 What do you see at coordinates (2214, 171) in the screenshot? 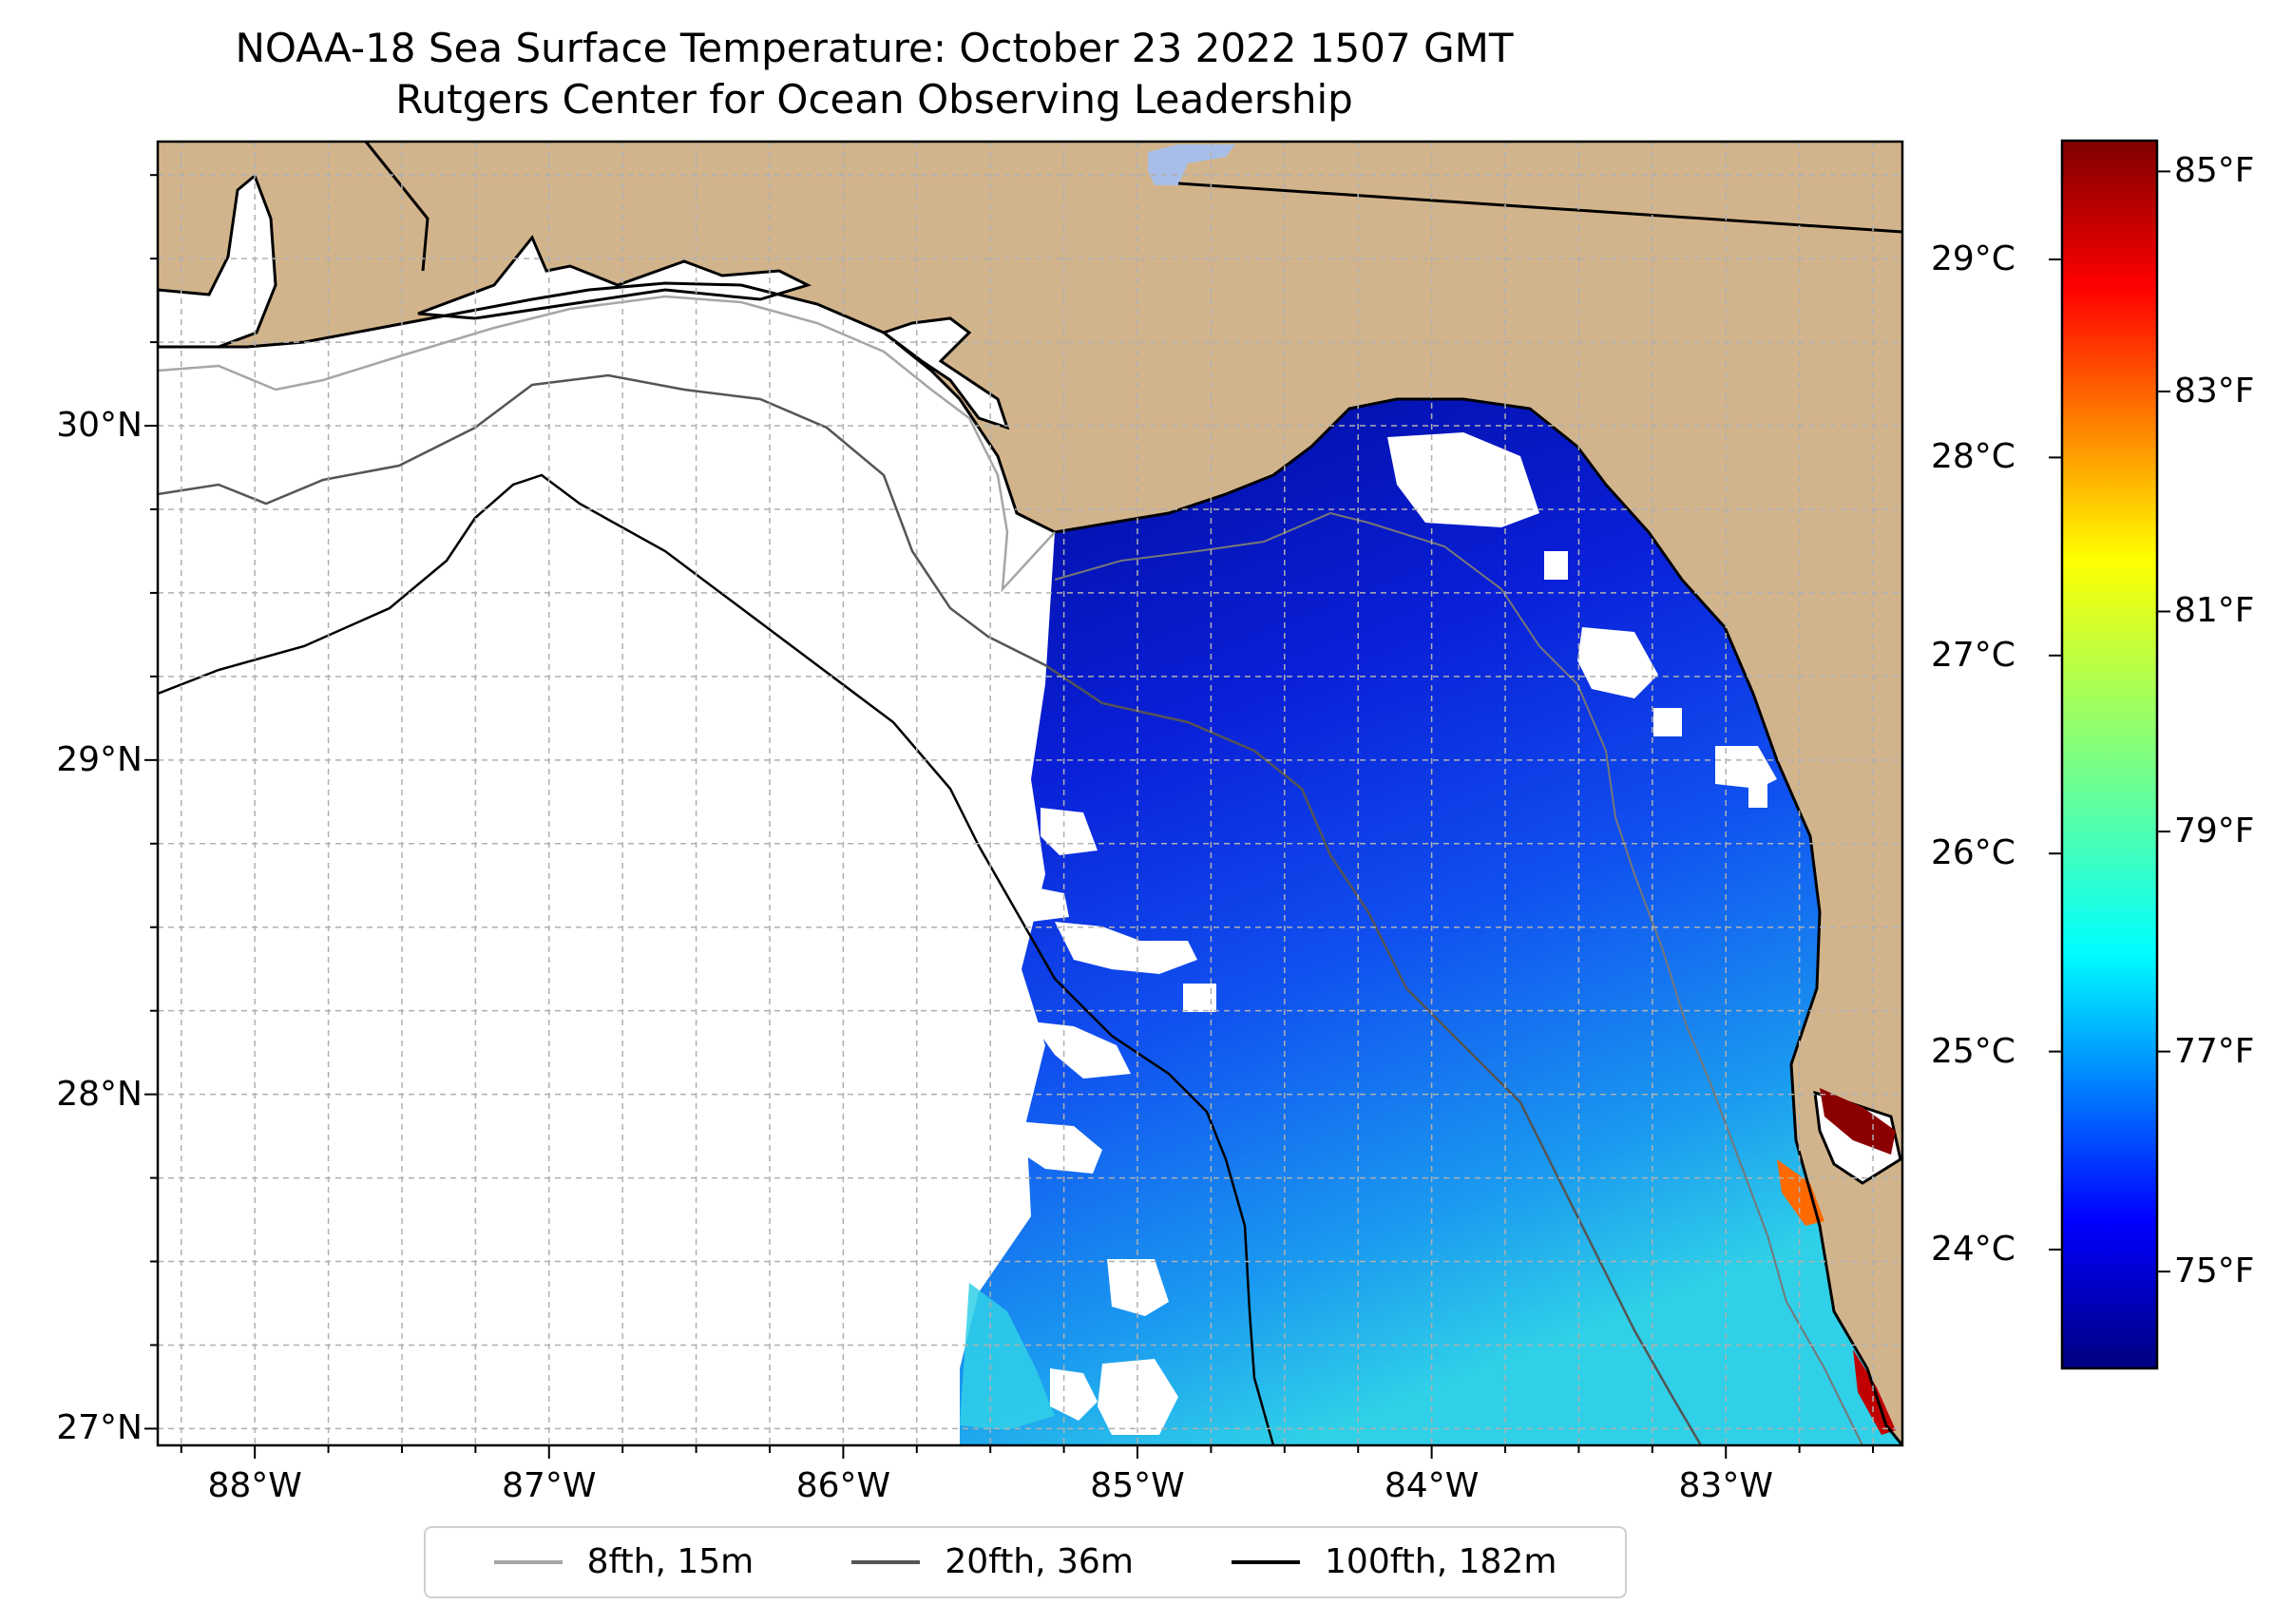
I see `colorbar-fahrenheit-label: 85°F` at bounding box center [2214, 171].